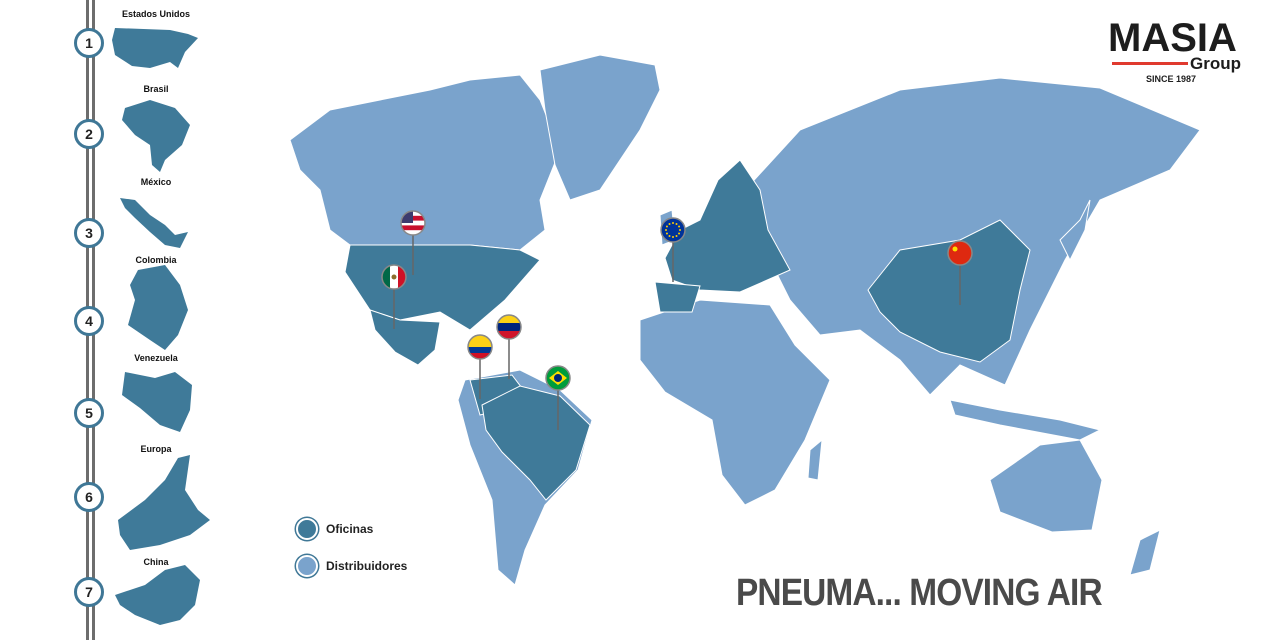 This screenshot has width=1280, height=640. What do you see at coordinates (89, 413) in the screenshot?
I see `timeline-step: 5` at bounding box center [89, 413].